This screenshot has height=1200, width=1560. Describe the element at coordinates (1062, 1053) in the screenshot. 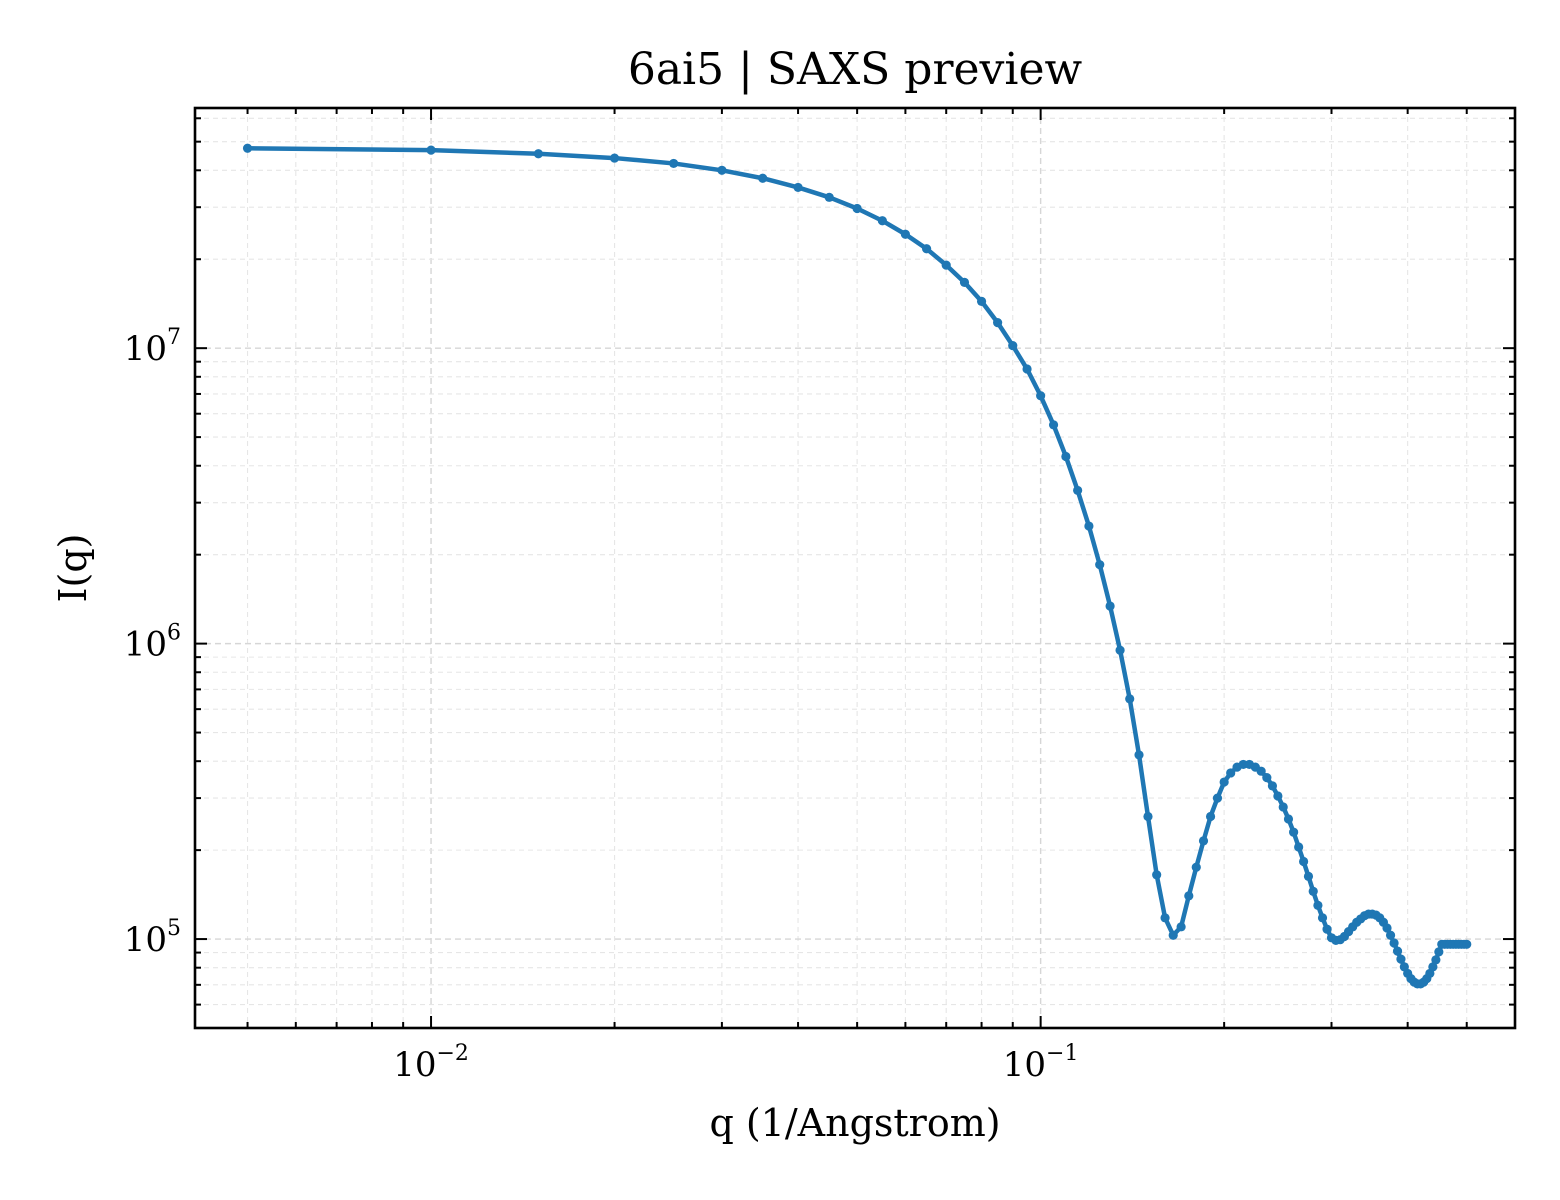

I see `x-tick-label-exponent: −1` at that location.